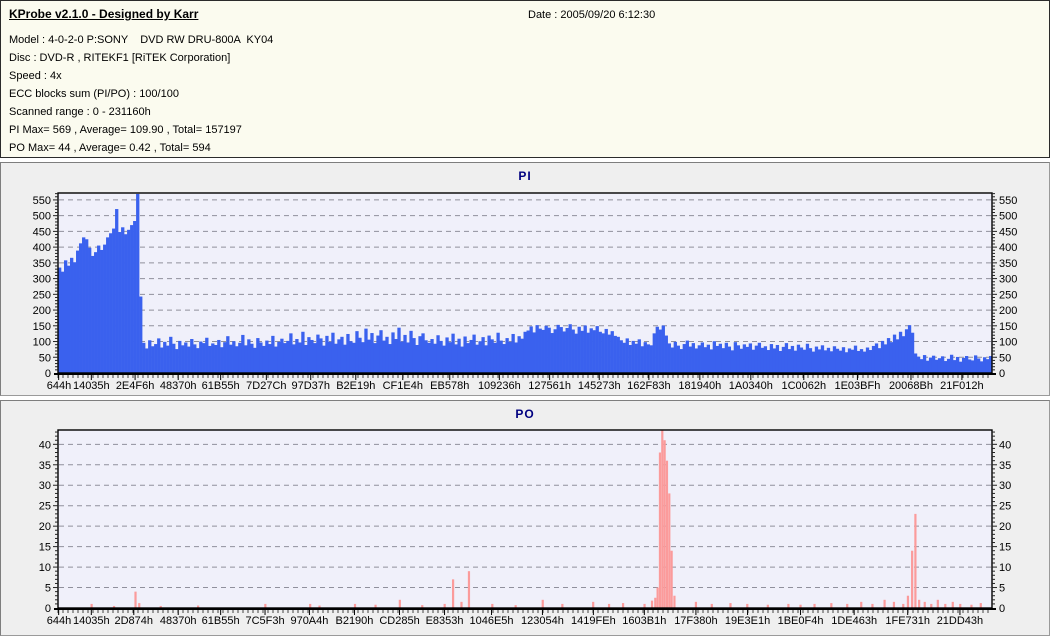 The width and height of the screenshot is (1052, 636). Describe the element at coordinates (1005, 548) in the screenshot. I see `y-tick-label: 15` at that location.